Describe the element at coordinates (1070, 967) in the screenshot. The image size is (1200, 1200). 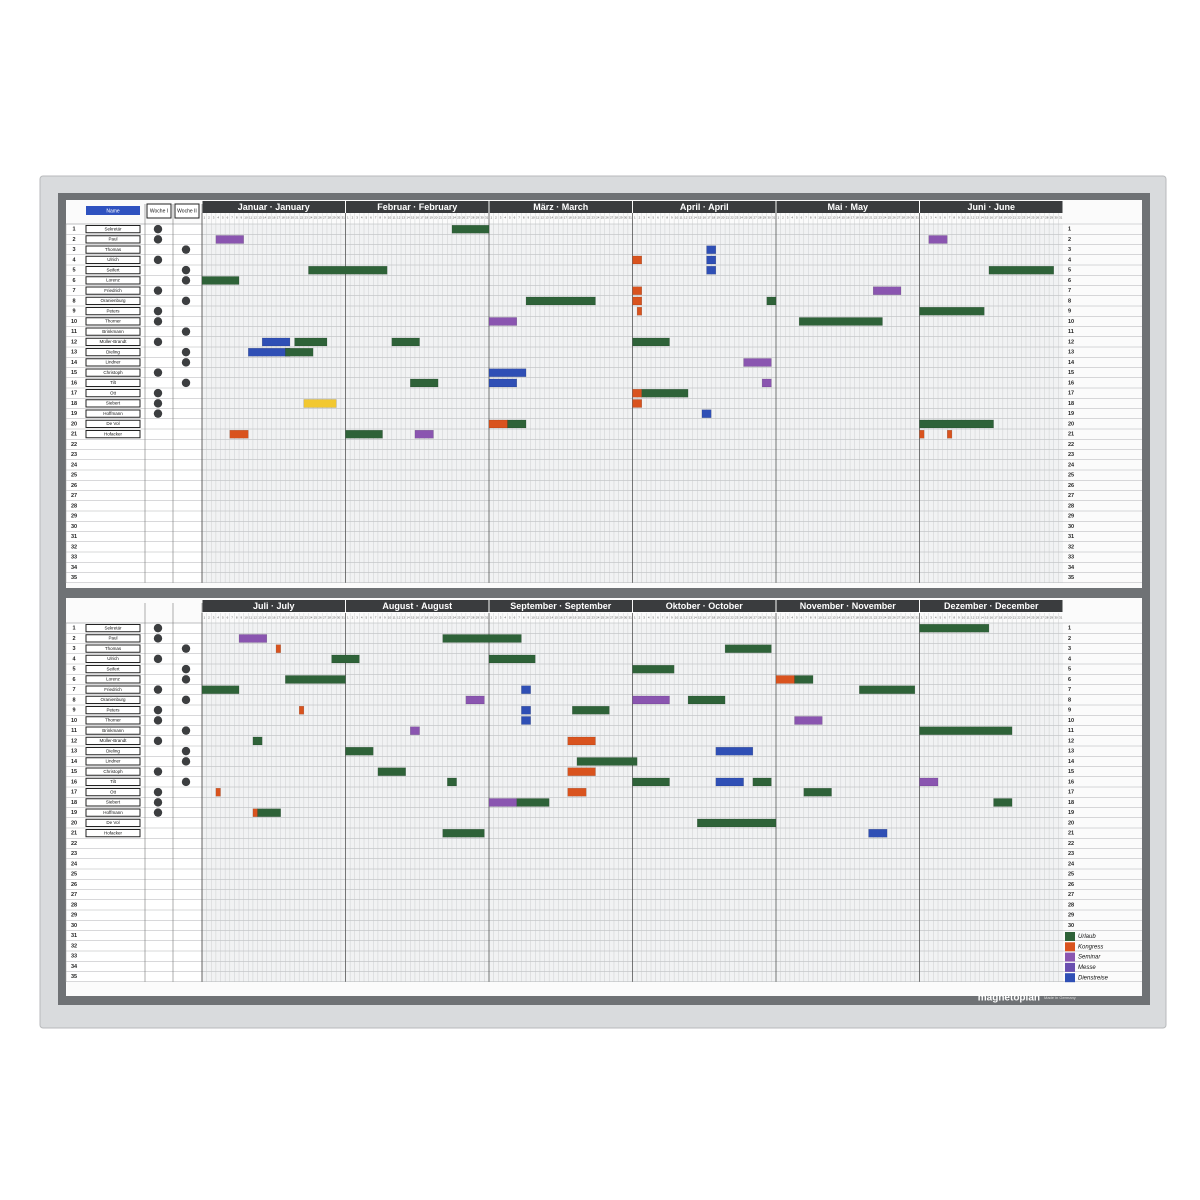
I see `legend-swatch` at that location.